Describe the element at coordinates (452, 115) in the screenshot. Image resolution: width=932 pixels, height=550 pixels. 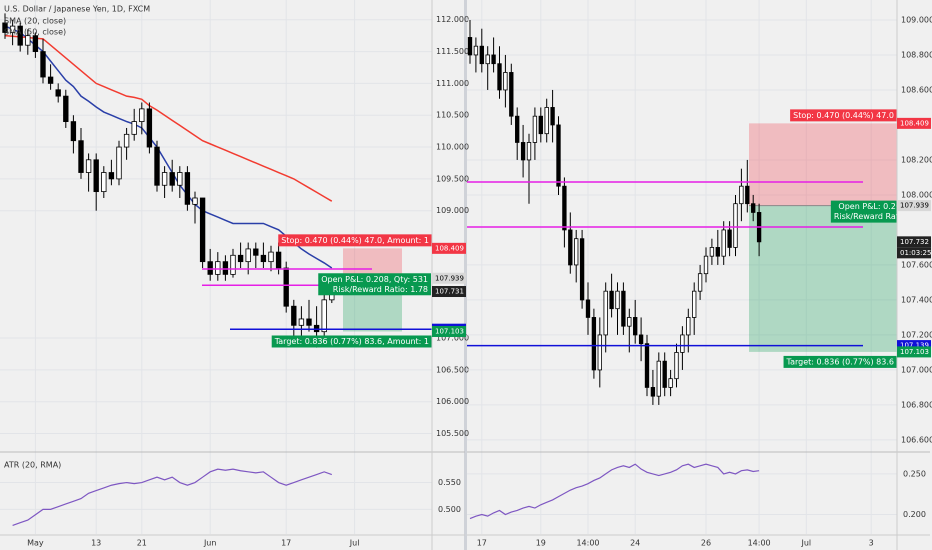
I see `y-tick-label: 110.500` at that location.